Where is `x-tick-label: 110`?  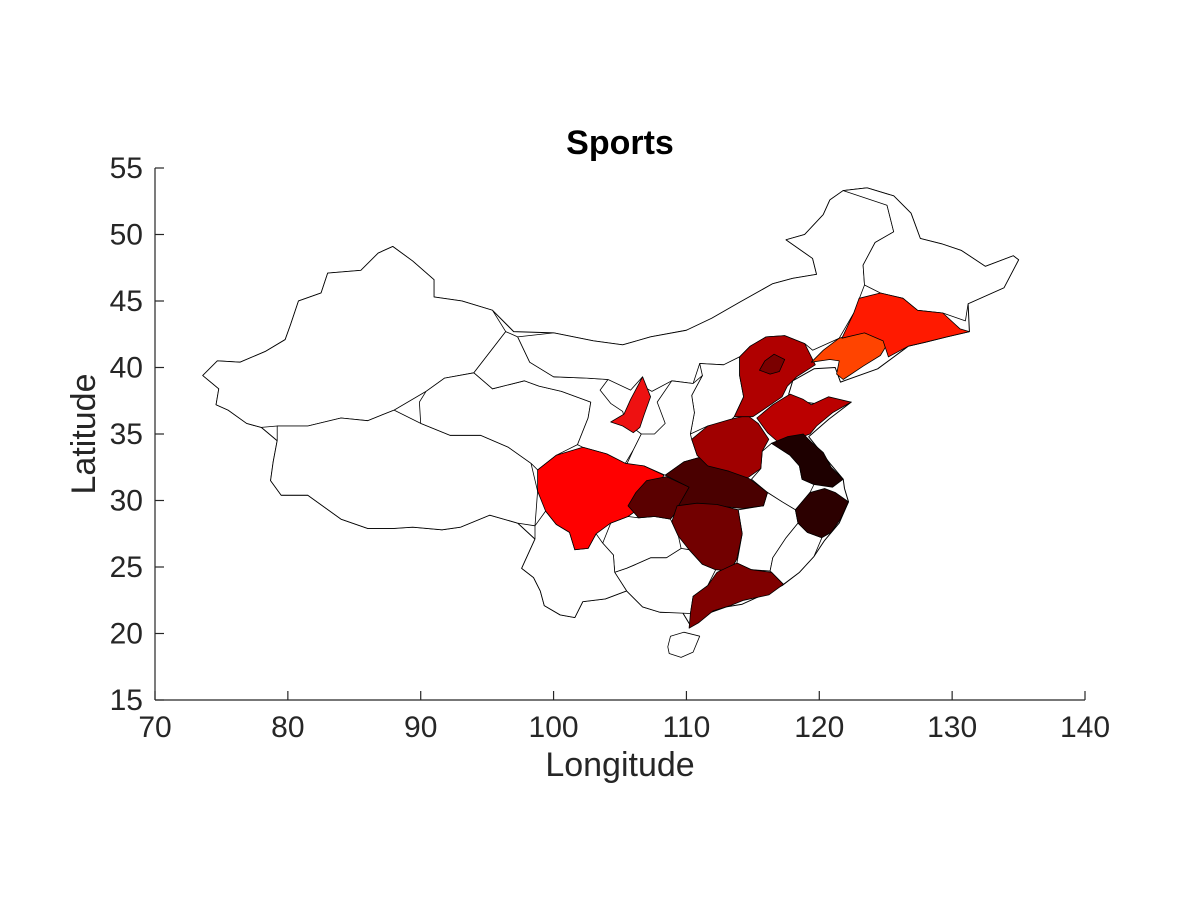 x-tick-label: 110 is located at coordinates (687, 727).